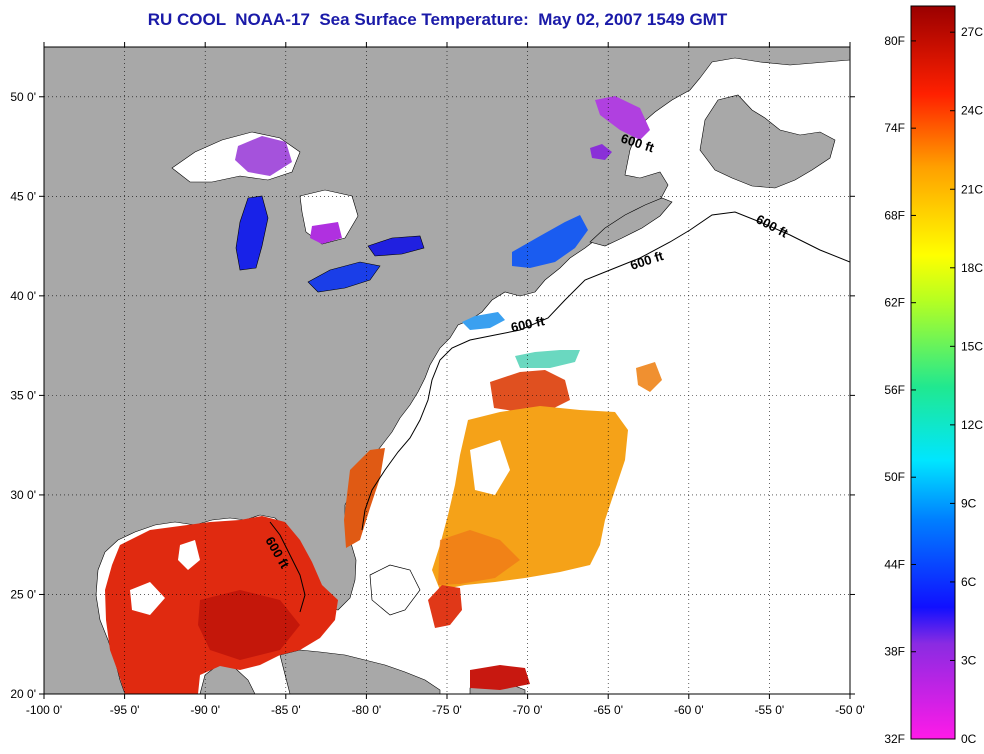  Describe the element at coordinates (966, 385) in the screenshot. I see `colorbar-celsius-labels: 27C 24C 21C 18C 15C 12C 9C 6C 3C 0C` at that location.